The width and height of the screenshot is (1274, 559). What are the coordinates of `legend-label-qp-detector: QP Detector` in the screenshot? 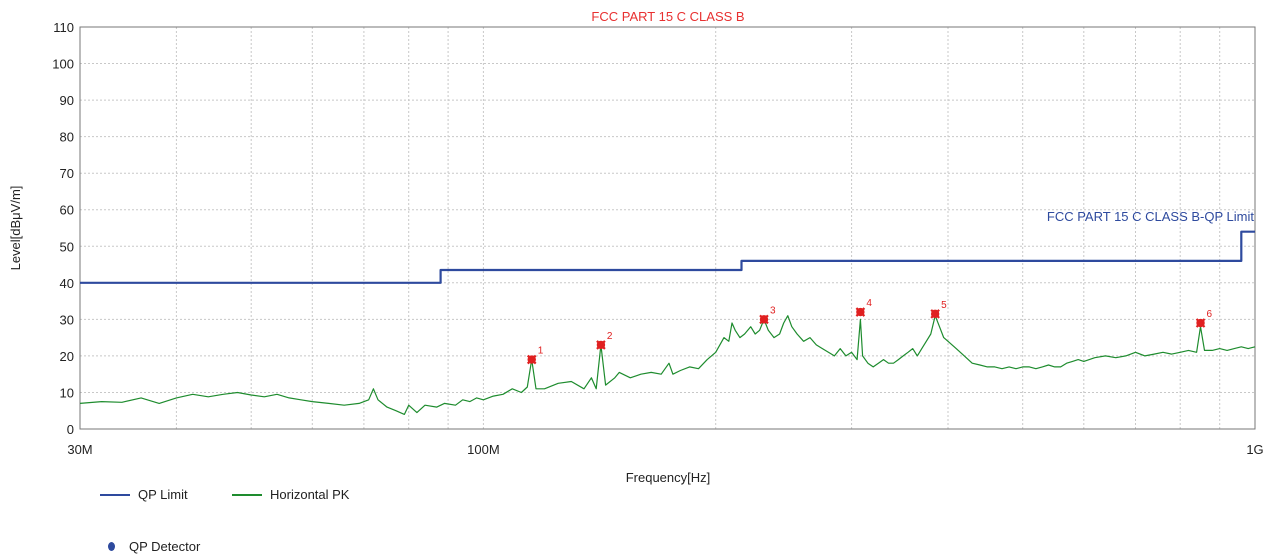 It's located at (165, 546).